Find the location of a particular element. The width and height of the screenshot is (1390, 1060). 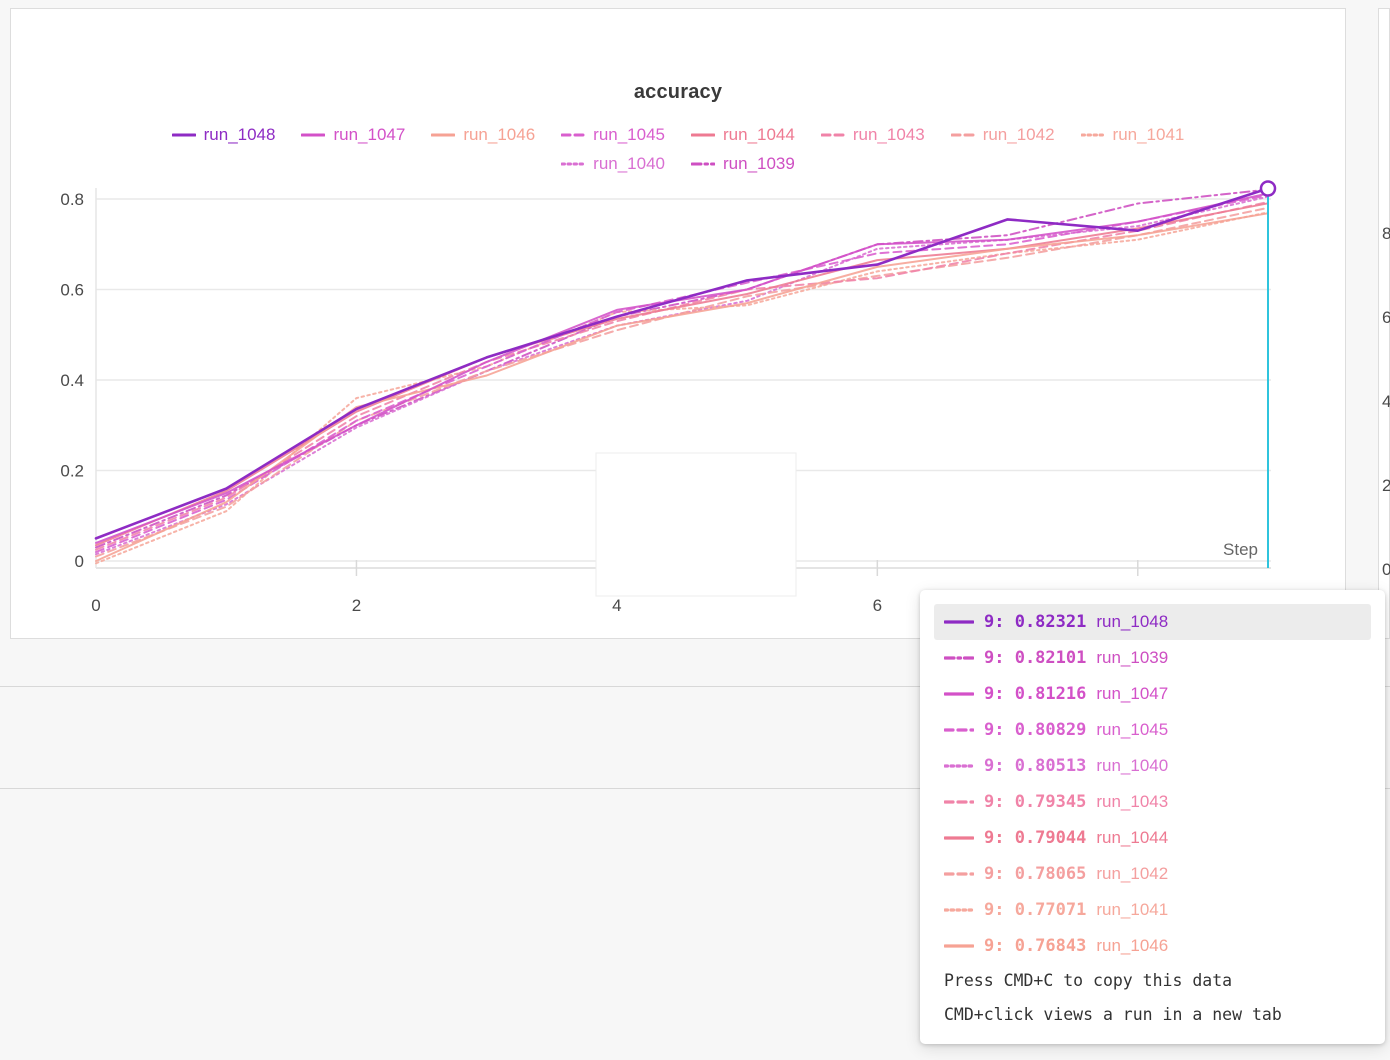

legend-item-run_1044: run_1044 is located at coordinates (743, 135).